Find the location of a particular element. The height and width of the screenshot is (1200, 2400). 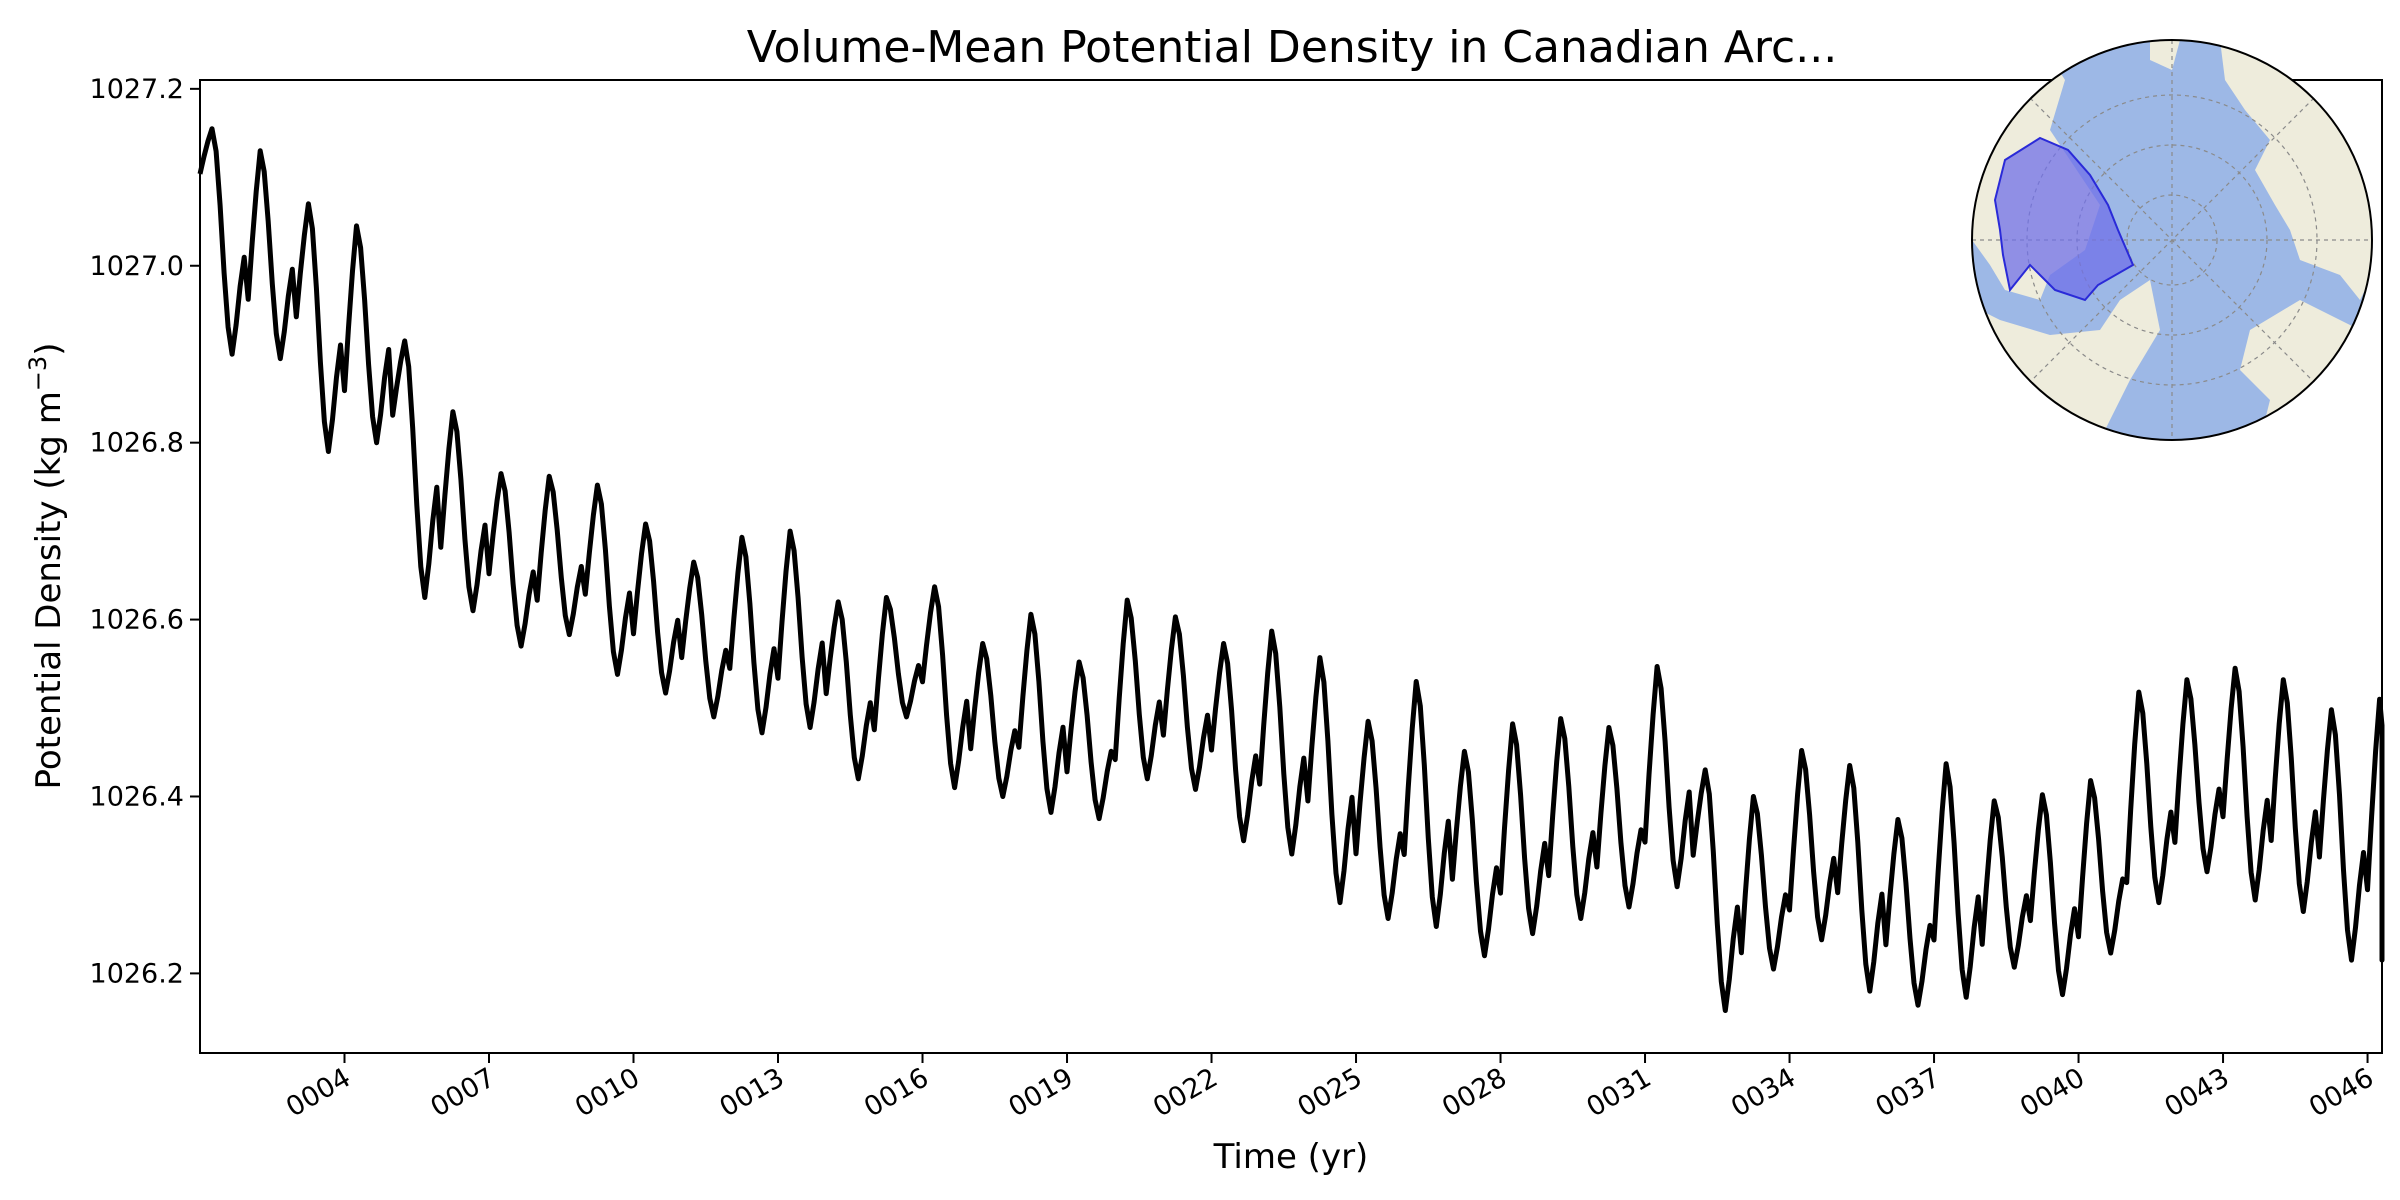

x-tick-label: 0034 is located at coordinates (1763, 1092).